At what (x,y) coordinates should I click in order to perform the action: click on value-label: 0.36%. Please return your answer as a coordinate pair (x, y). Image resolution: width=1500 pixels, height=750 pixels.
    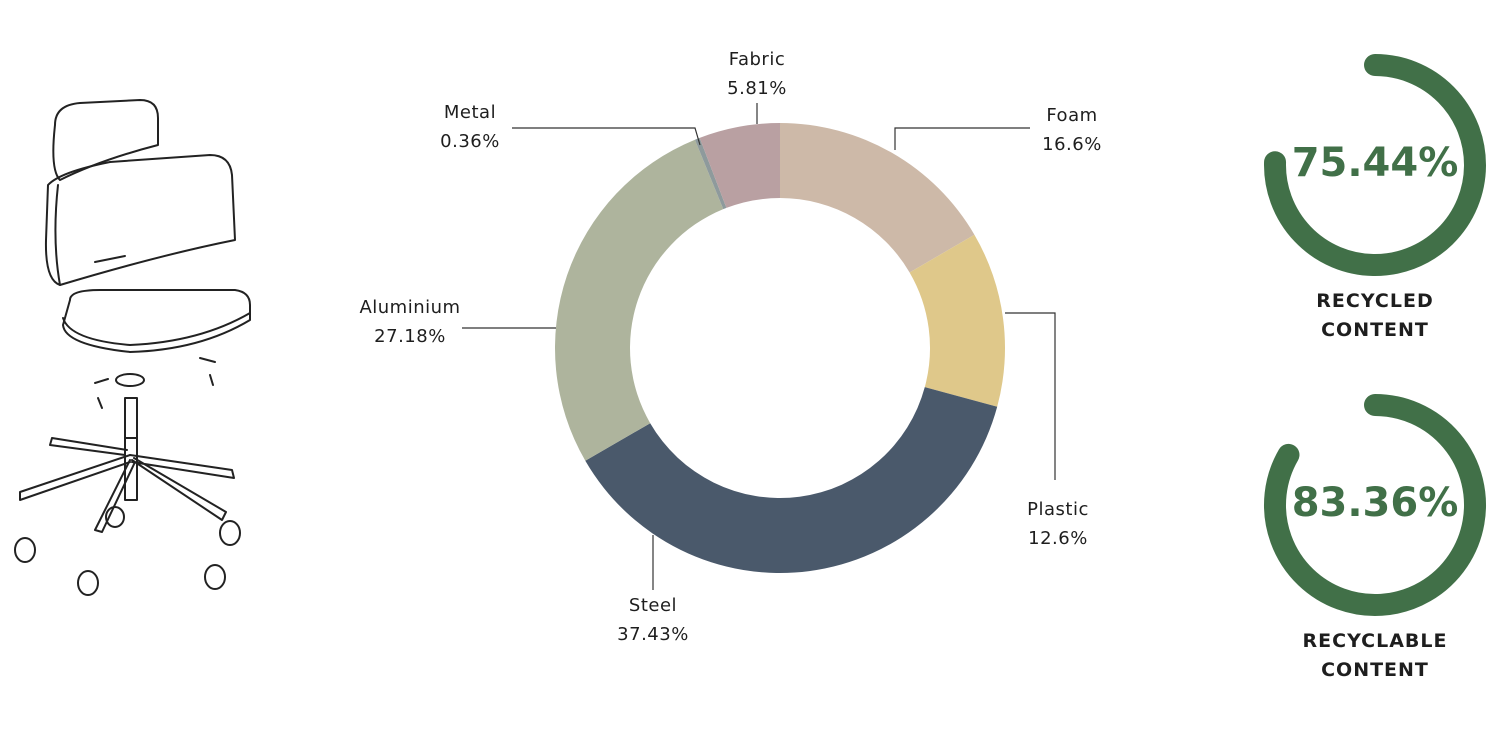
    Looking at the image, I should click on (470, 141).